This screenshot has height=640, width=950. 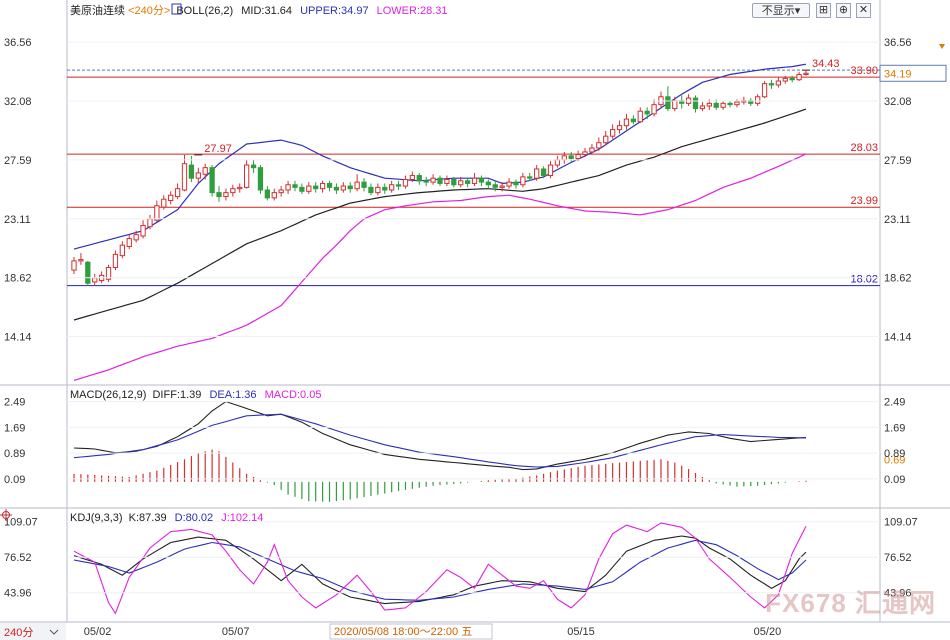 I want to click on cursor-time-box, so click(x=411, y=631).